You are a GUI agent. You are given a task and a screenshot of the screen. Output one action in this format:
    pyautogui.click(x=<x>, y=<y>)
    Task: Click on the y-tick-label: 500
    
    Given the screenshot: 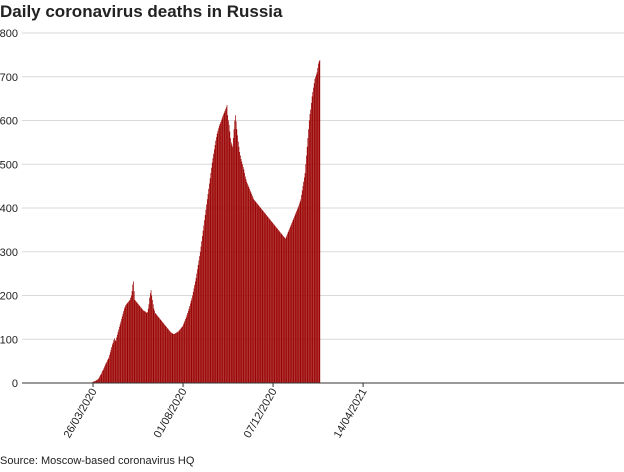 What is the action you would take?
    pyautogui.click(x=9, y=165)
    